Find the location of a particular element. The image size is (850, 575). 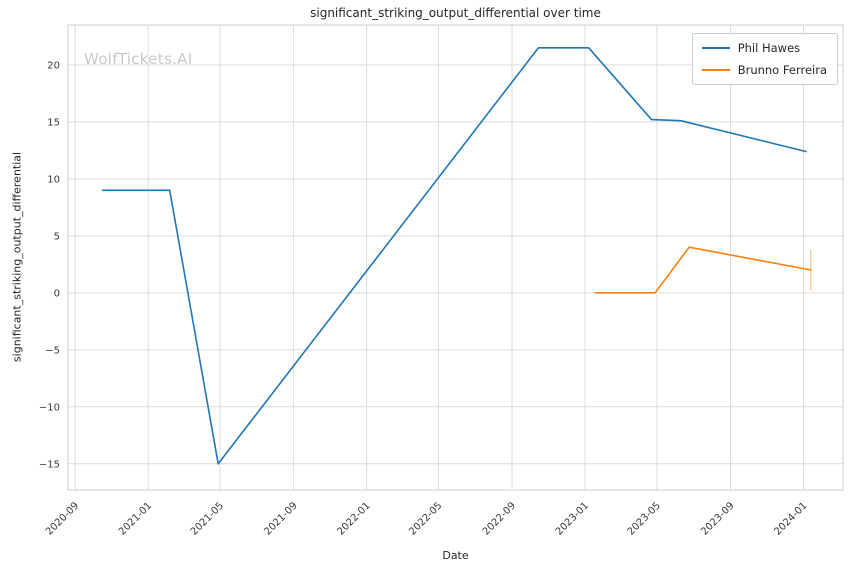

x-tick-label: 2022-09 is located at coordinates (499, 518).